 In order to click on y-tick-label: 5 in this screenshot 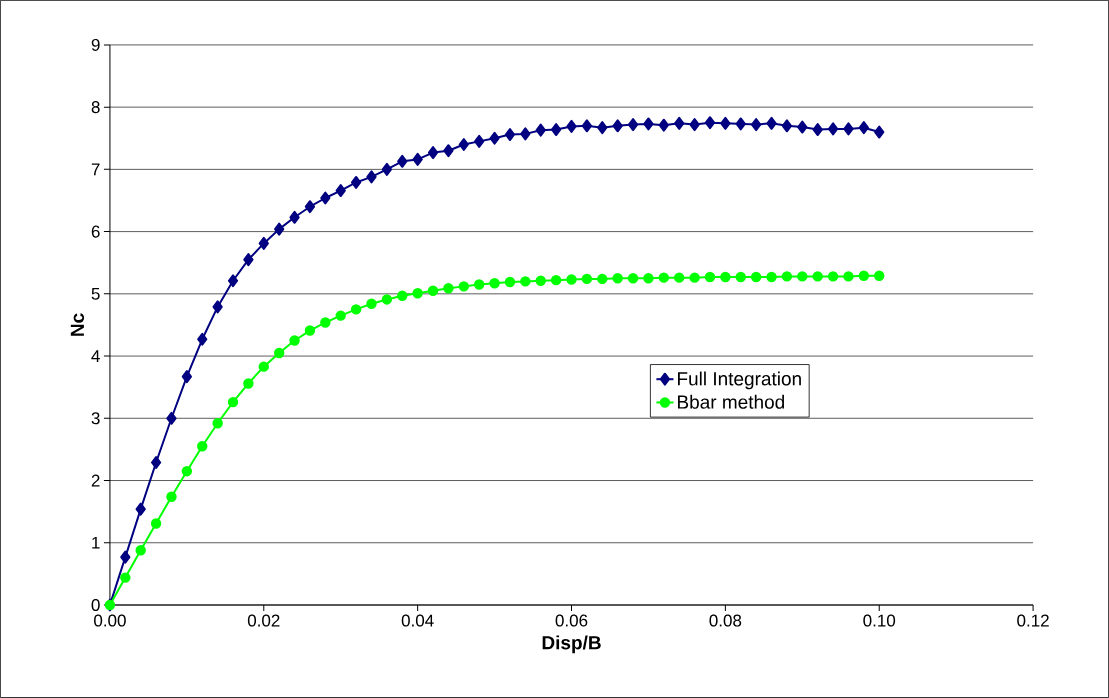, I will do `click(95, 293)`.